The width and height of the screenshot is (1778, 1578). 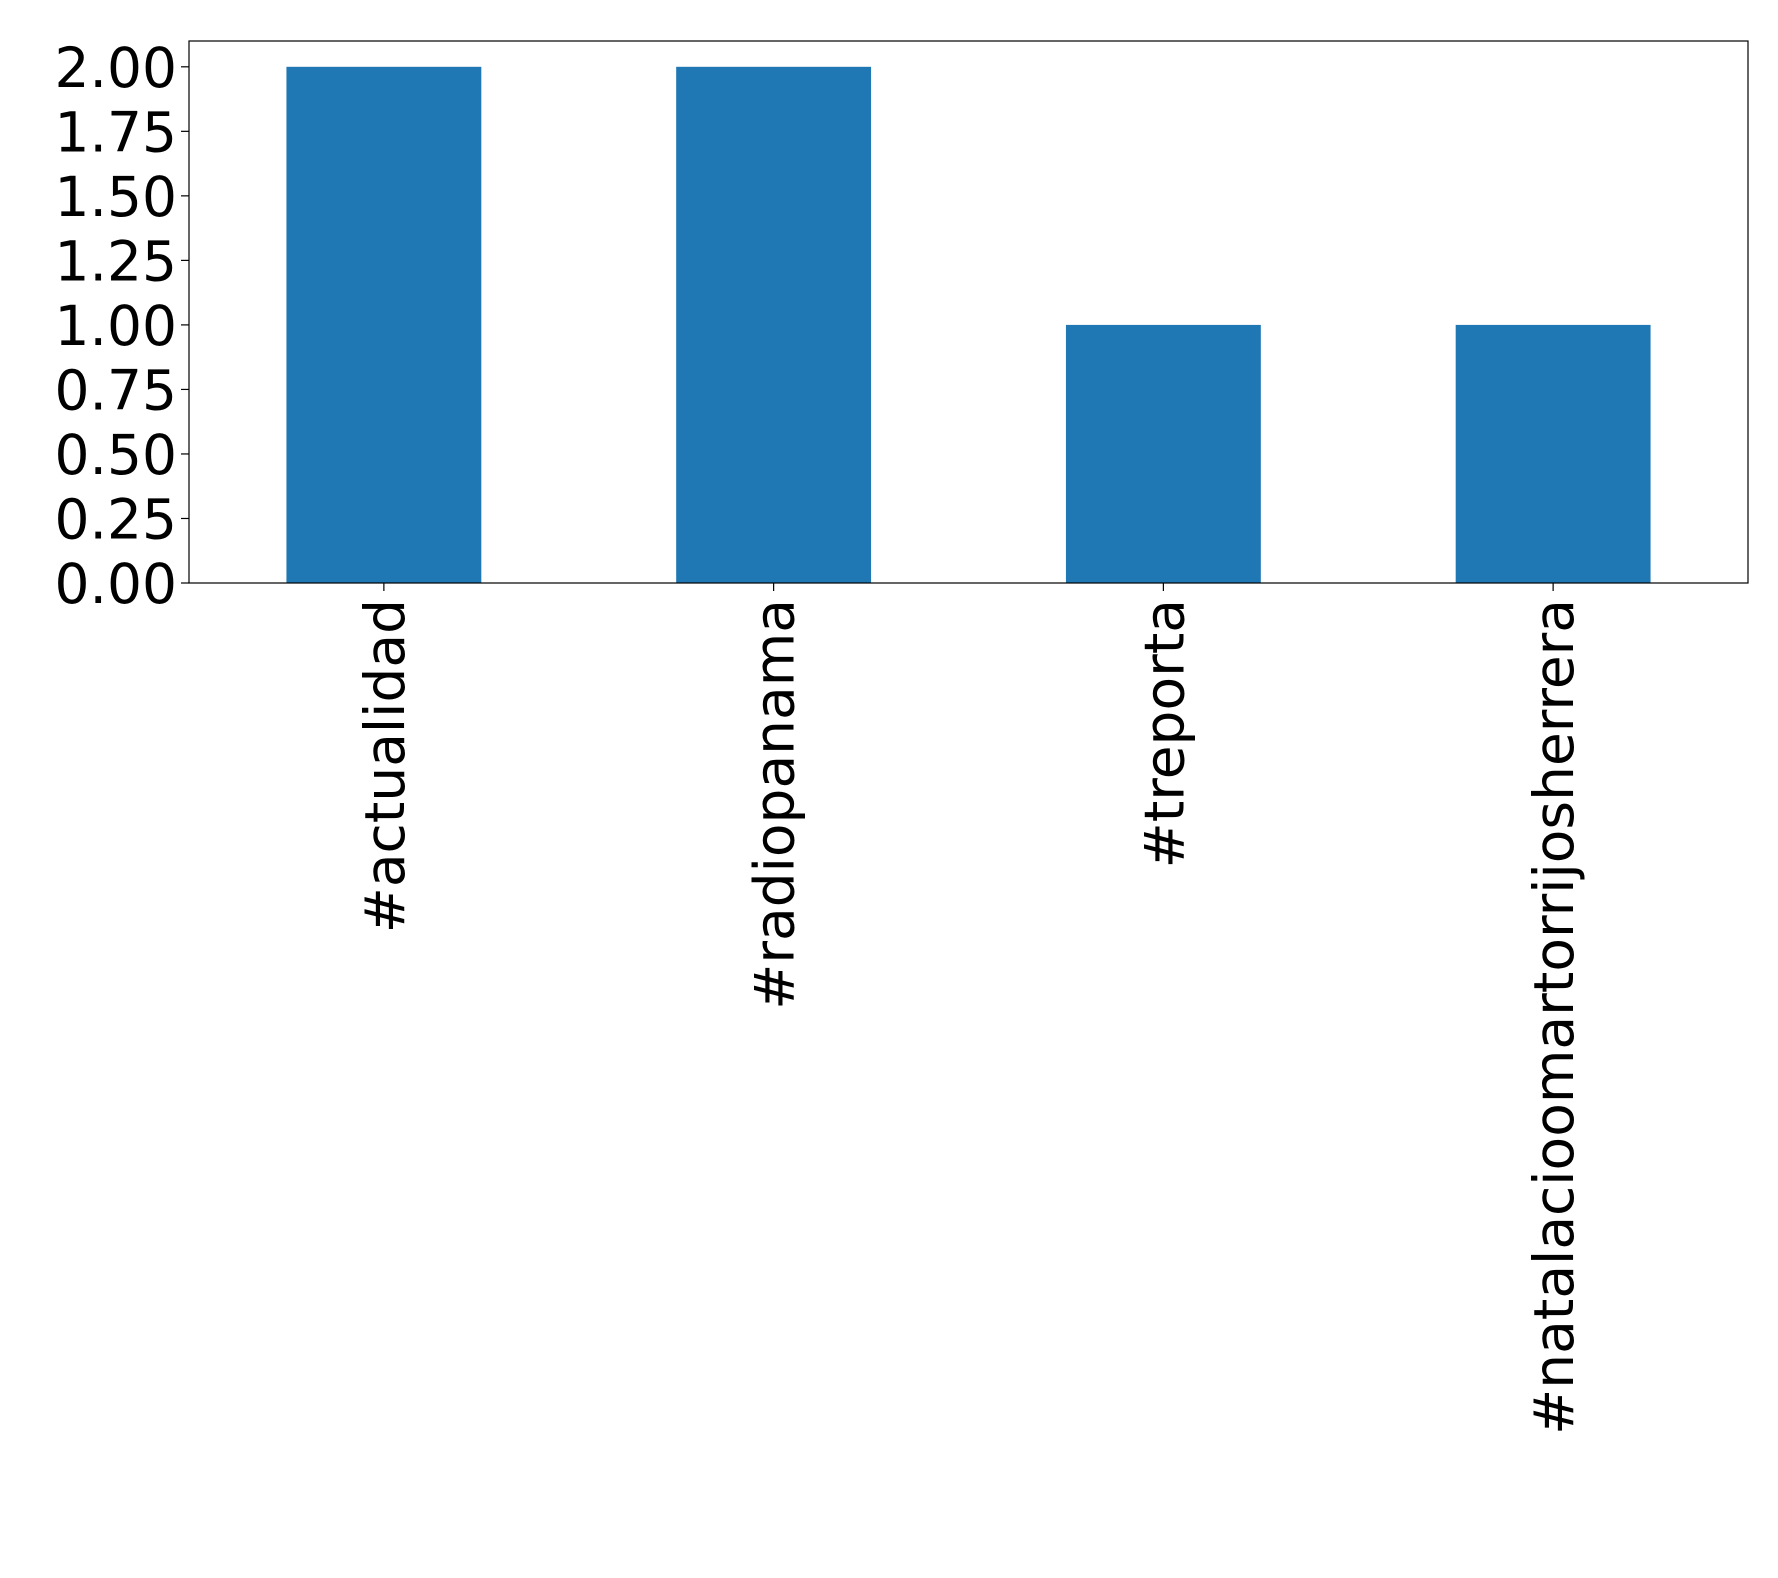 I want to click on y-tick-label: 0.00, so click(x=116, y=584).